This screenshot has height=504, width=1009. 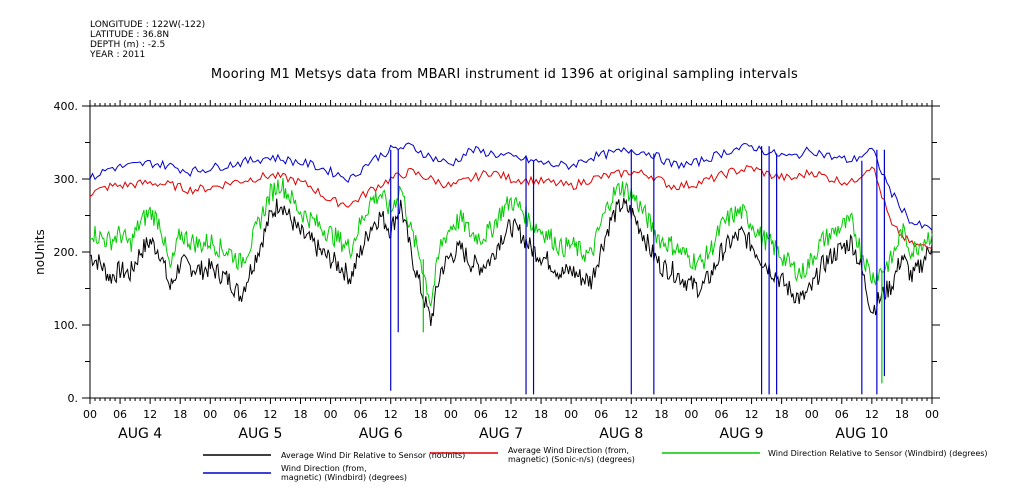 What do you see at coordinates (118, 55) in the screenshot?
I see `year-label: YEAR : 2011` at bounding box center [118, 55].